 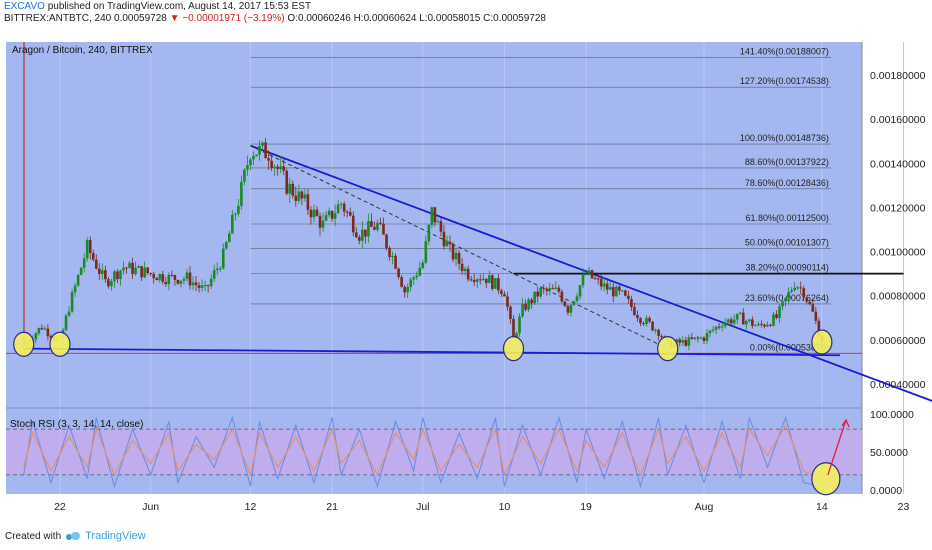 What do you see at coordinates (251, 507) in the screenshot?
I see `time-tick-2: 12` at bounding box center [251, 507].